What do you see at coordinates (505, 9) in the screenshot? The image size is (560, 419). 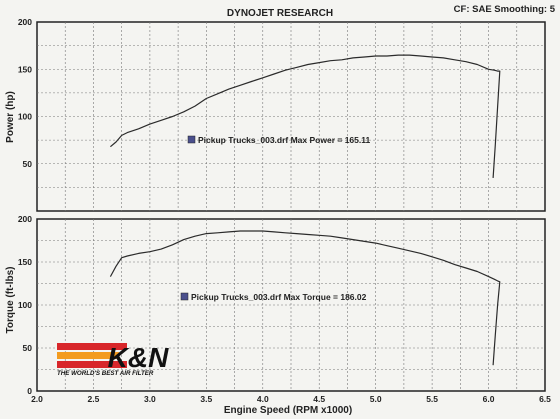 I see `chart-header-settings: CF: SAE Smoothing: 5` at bounding box center [505, 9].